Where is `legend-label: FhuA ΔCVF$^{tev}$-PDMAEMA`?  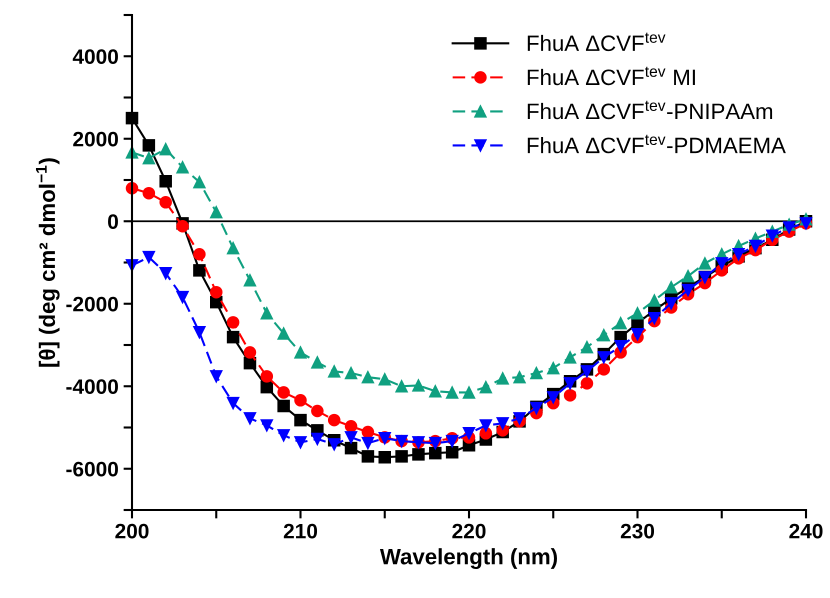 legend-label: FhuA ΔCVF$^{tev}$-PDMAEMA is located at coordinates (657, 144).